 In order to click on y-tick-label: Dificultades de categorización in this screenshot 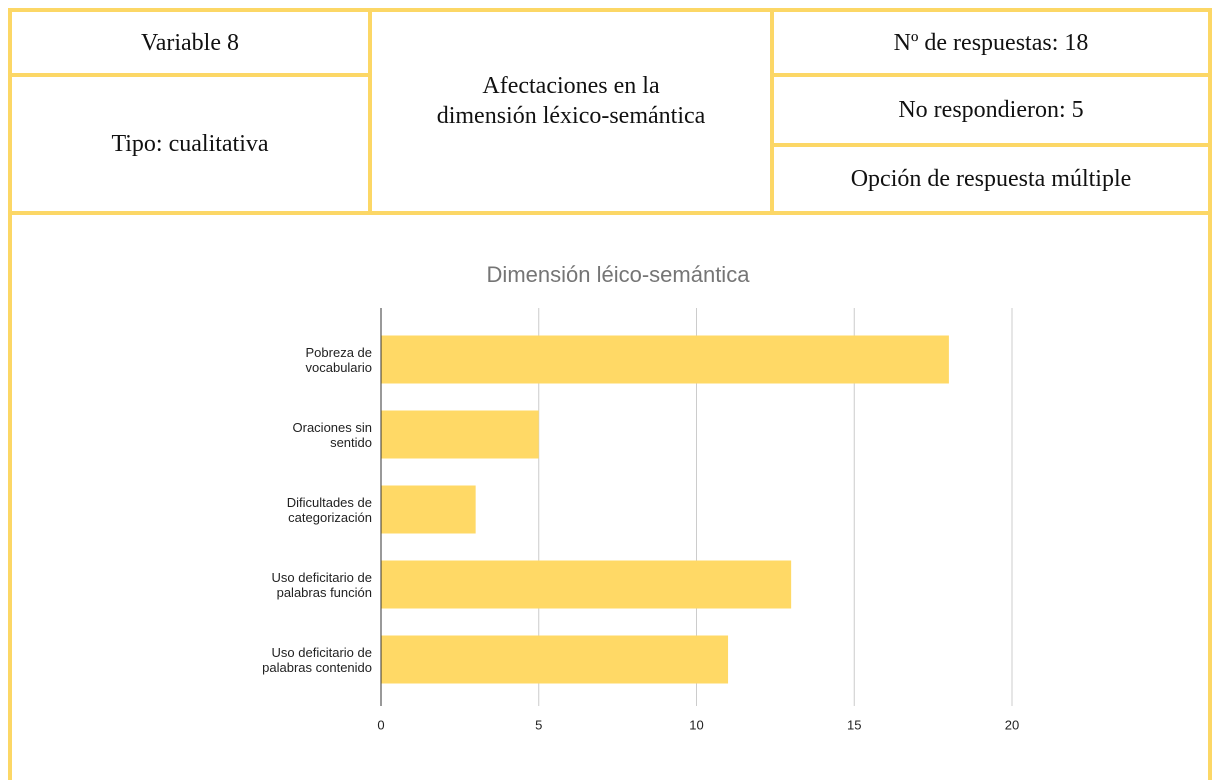, I will do `click(329, 509)`.